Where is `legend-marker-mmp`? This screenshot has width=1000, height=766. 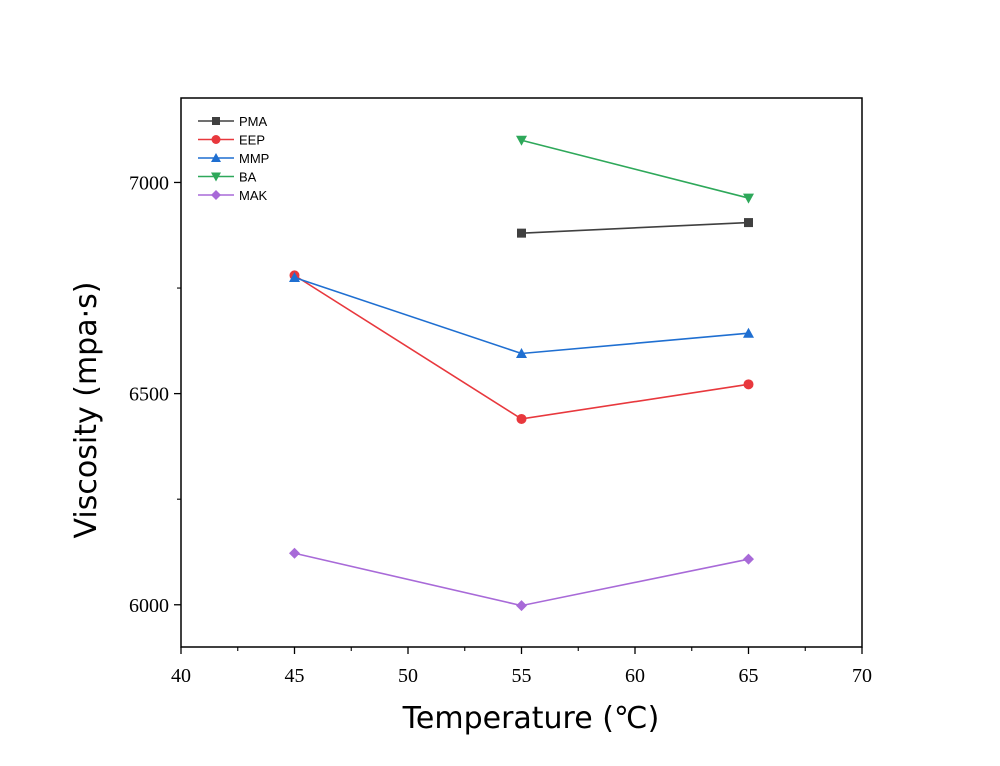
legend-marker-mmp is located at coordinates (216, 157).